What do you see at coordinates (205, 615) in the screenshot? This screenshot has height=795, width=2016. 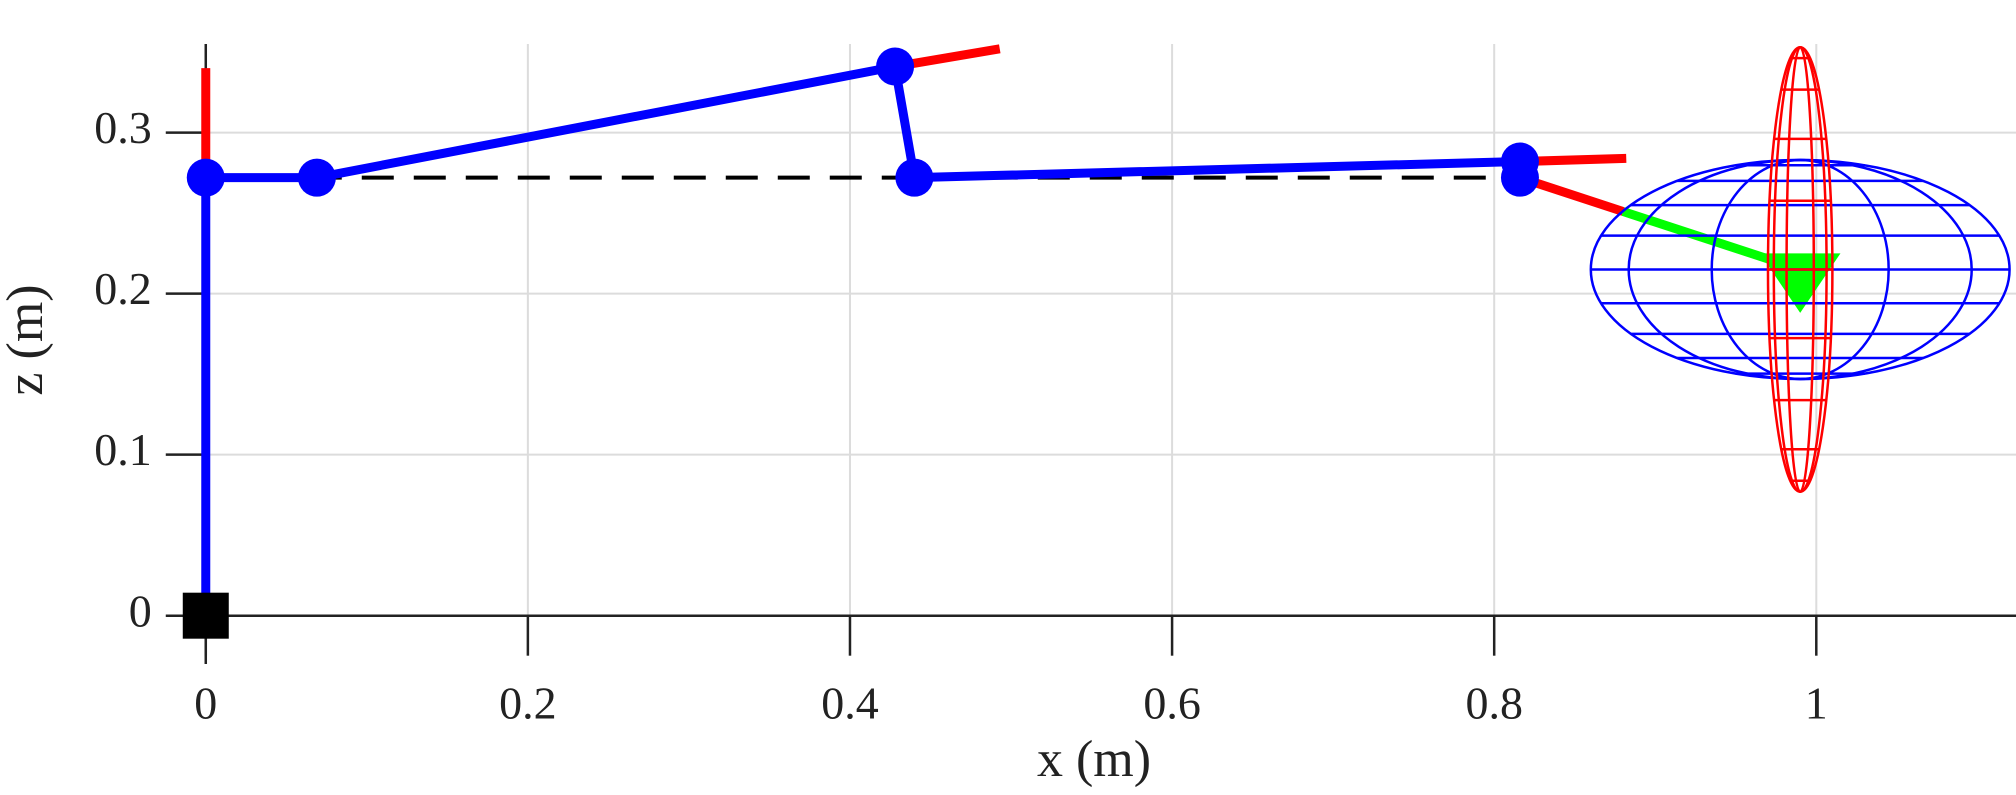 I see `base` at bounding box center [205, 615].